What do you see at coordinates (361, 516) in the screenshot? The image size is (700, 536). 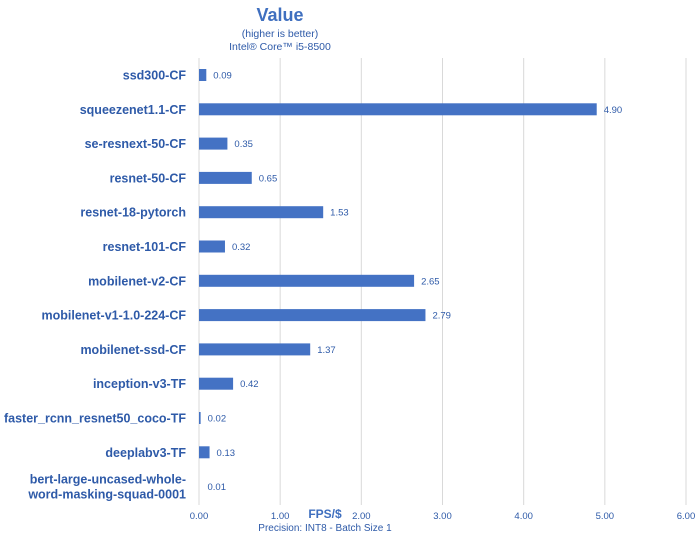 I see `x-tick-label: 2.00` at bounding box center [361, 516].